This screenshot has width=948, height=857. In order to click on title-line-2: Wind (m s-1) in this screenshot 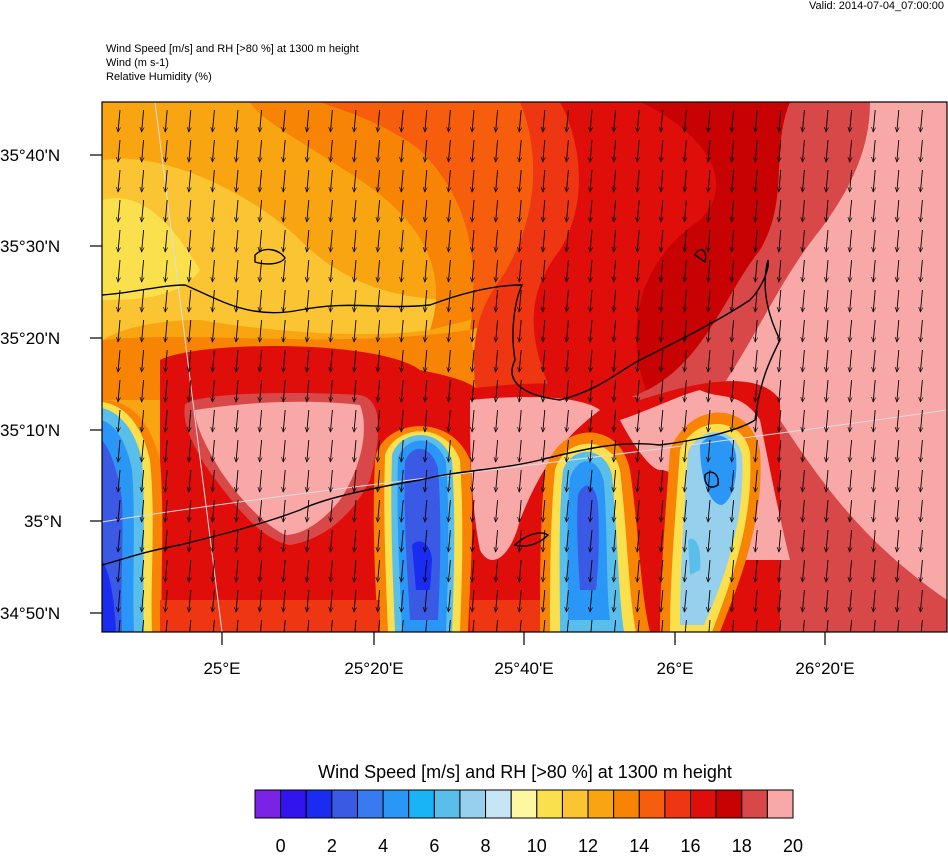, I will do `click(137, 63)`.